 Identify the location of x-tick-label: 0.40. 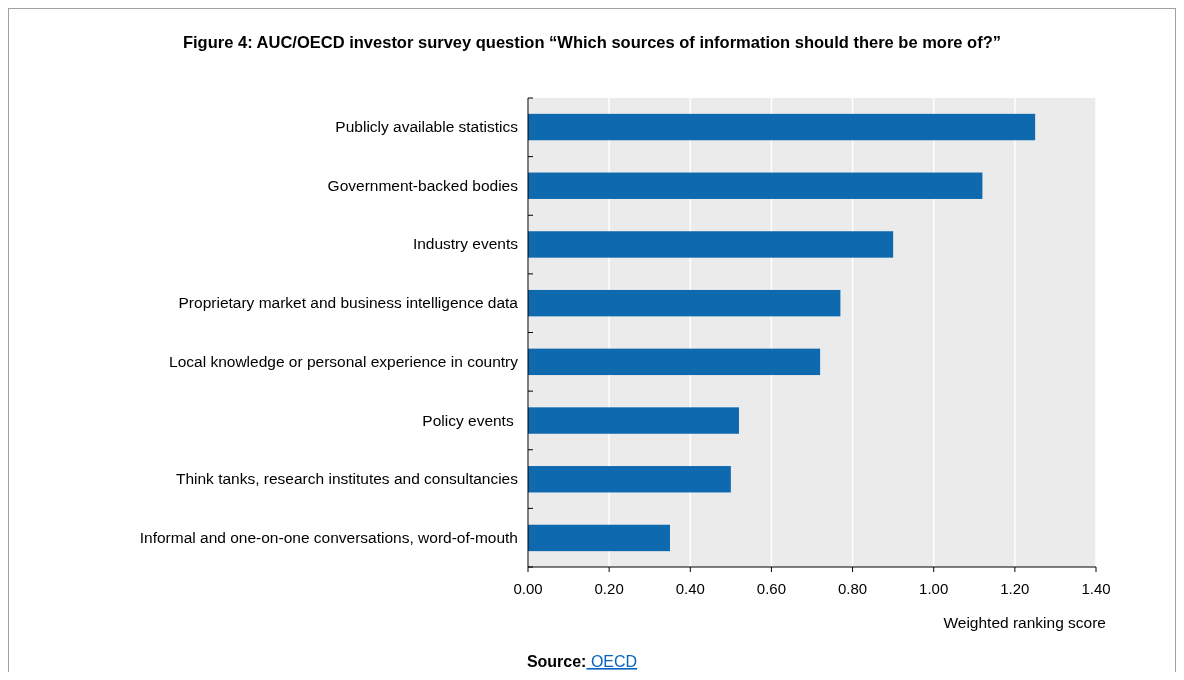
(690, 588).